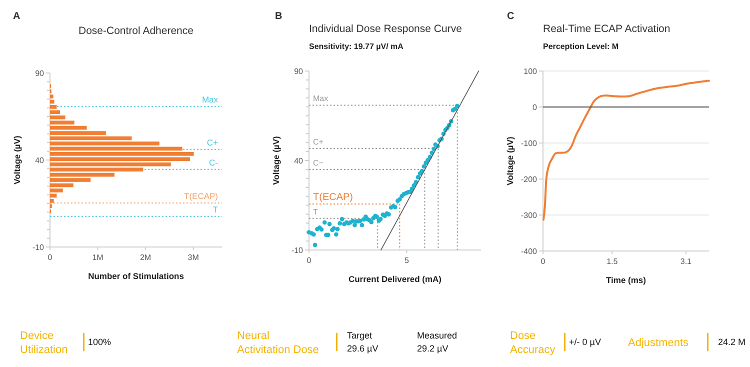 This screenshot has height=367, width=750. What do you see at coordinates (356, 46) in the screenshot?
I see `chart-subtitle: Sensitivity: 19.77 µV/ mA` at bounding box center [356, 46].